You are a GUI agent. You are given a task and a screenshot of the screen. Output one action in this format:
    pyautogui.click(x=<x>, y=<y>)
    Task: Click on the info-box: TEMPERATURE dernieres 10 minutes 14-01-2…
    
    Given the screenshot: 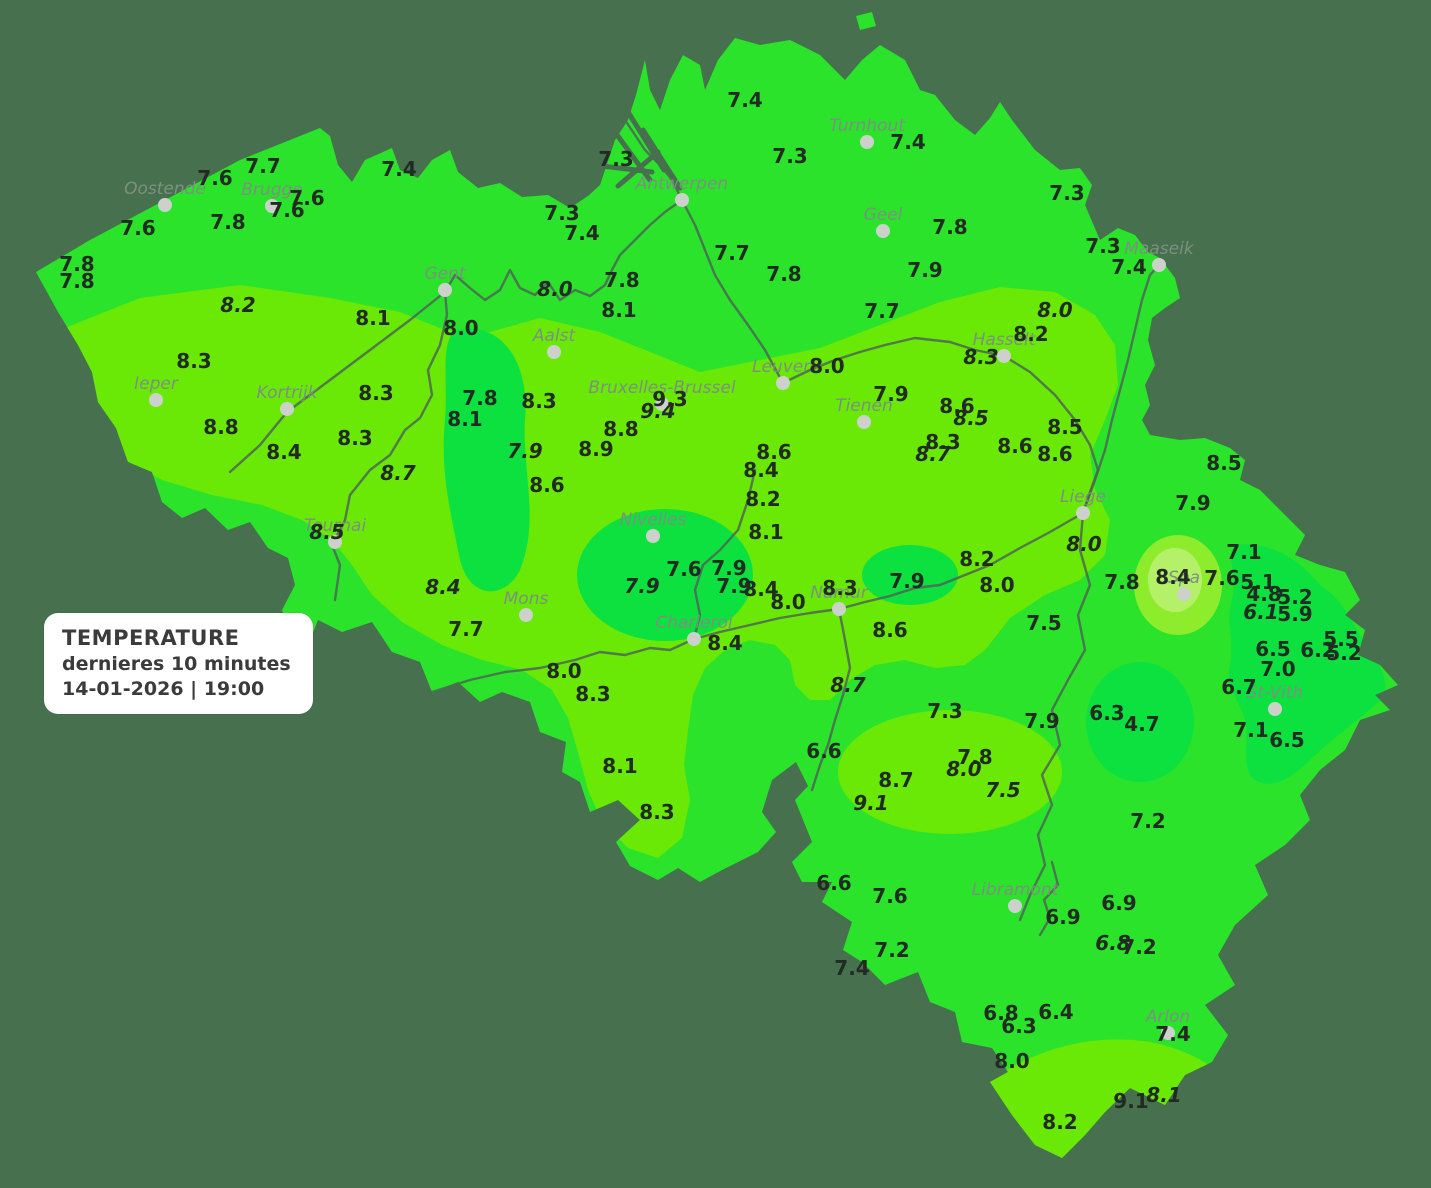 What is the action you would take?
    pyautogui.click(x=178, y=663)
    